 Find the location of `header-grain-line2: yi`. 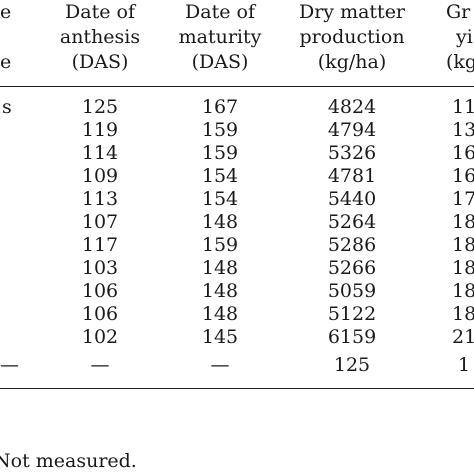

header-grain-line2: yi is located at coordinates (464, 37).